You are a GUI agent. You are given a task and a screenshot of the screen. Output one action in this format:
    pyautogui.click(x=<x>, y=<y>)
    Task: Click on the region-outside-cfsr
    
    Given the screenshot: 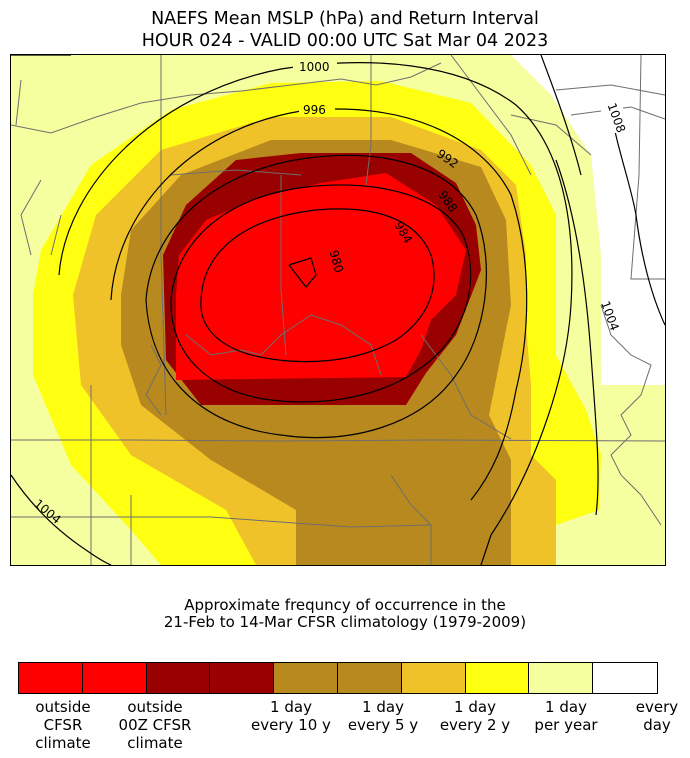 What is the action you would take?
    pyautogui.click(x=321, y=276)
    